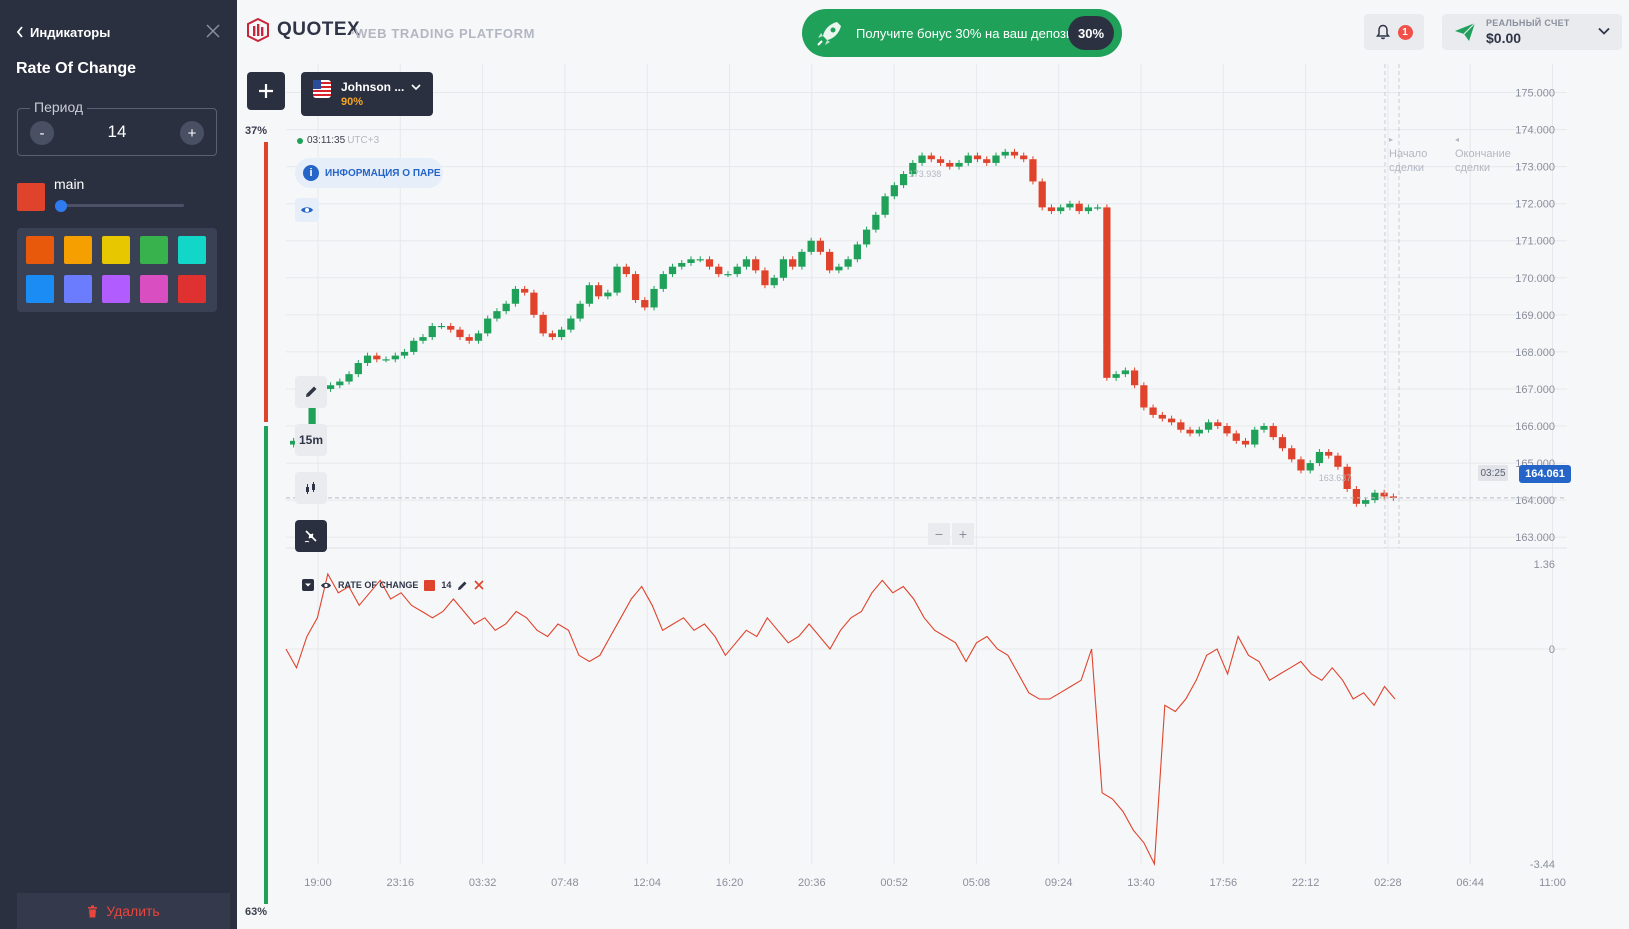  Describe the element at coordinates (1483, 154) in the screenshot. I see `deal-end-line1: Окончание` at that location.